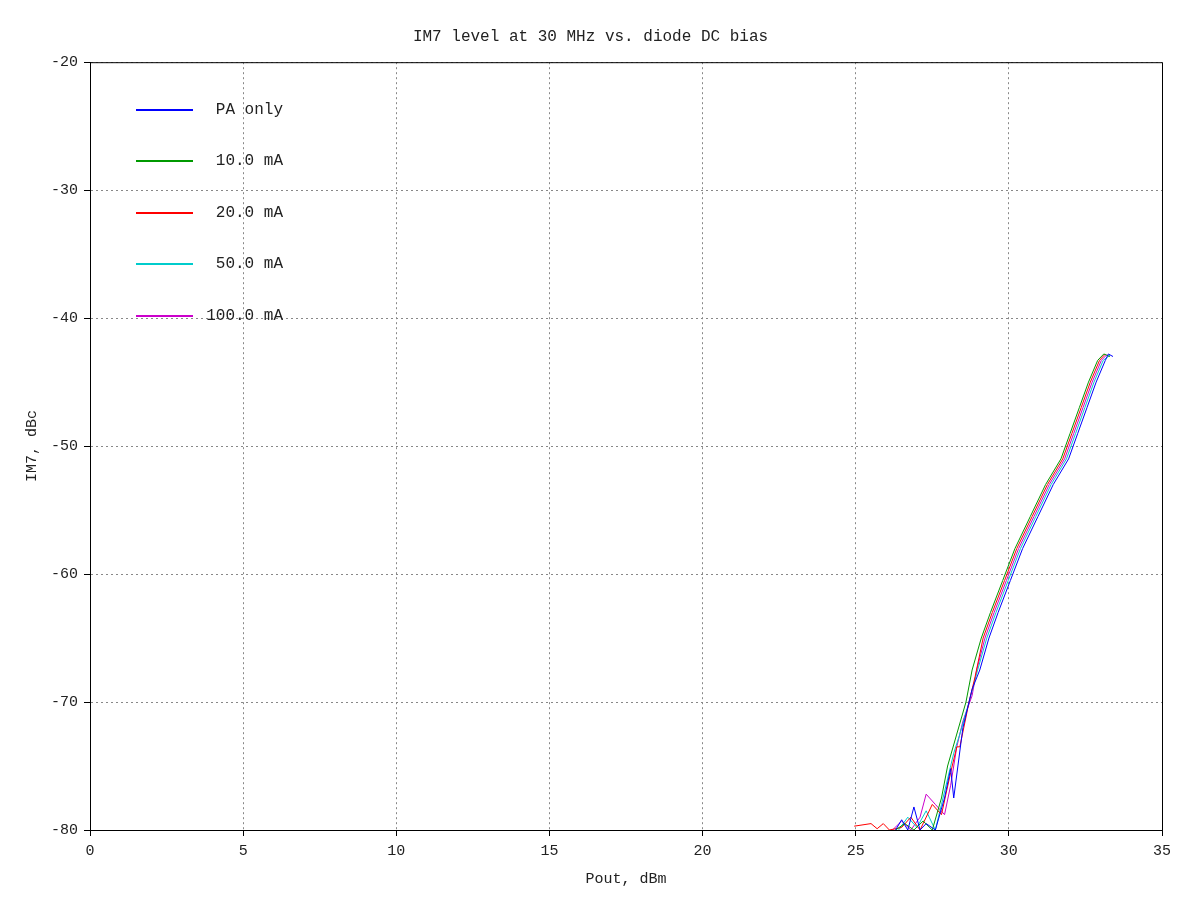 The image size is (1200, 900). What do you see at coordinates (64, 319) in the screenshot?
I see `y-tick-label: -40` at bounding box center [64, 319].